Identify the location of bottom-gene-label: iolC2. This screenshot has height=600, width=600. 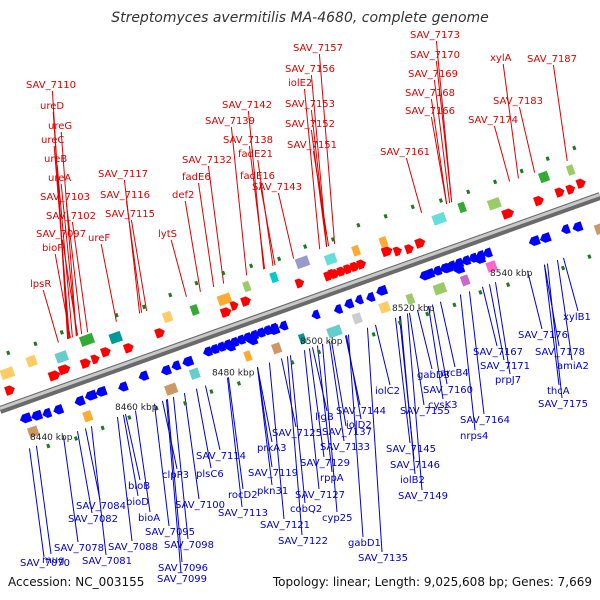
(387, 391).